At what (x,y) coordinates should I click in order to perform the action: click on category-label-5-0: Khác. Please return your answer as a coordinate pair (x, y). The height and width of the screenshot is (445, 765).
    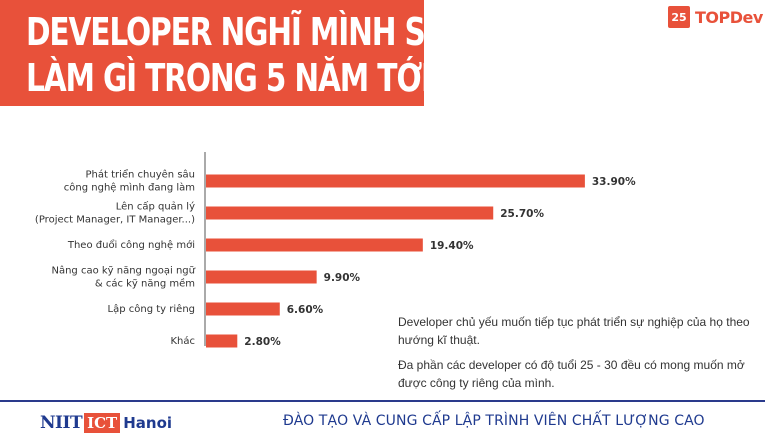
    Looking at the image, I should click on (182, 341).